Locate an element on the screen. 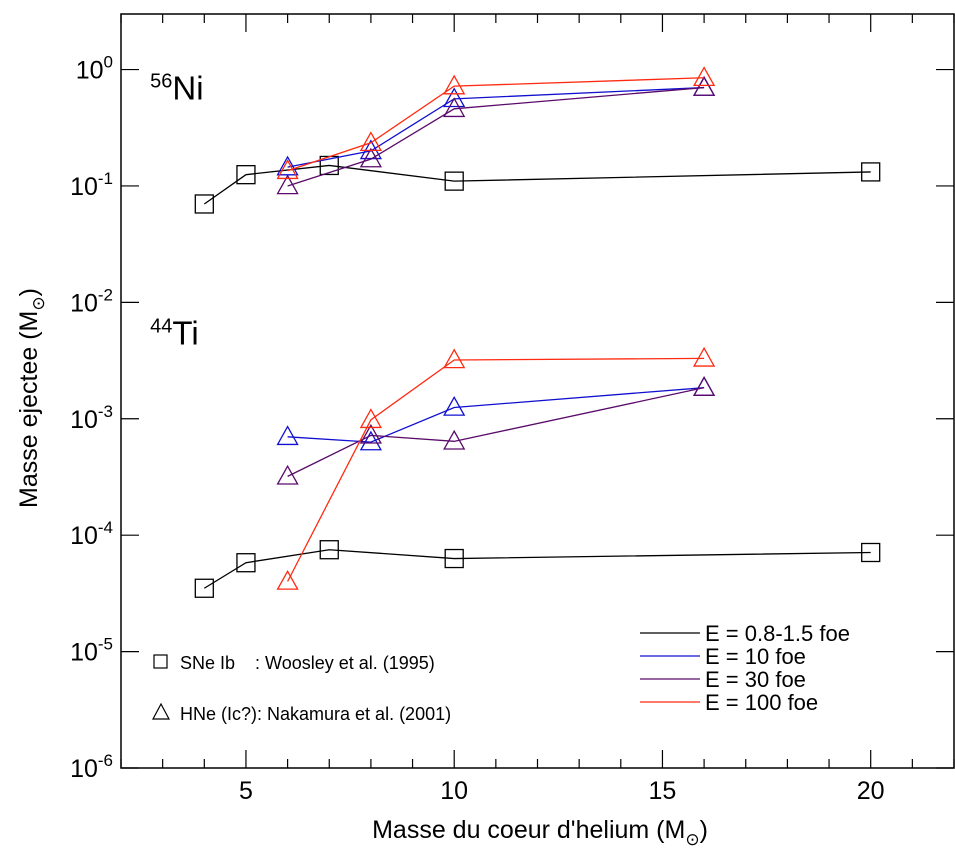  y-tick-label: 10⁻² is located at coordinates (91, 301).